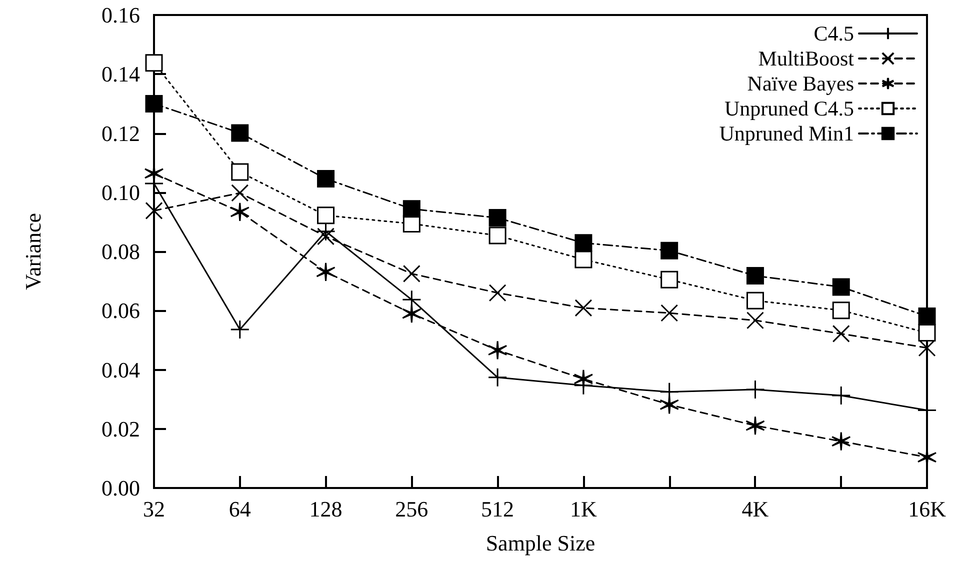 This screenshot has height=569, width=963. I want to click on y-tick-label: 0.06, so click(121, 311).